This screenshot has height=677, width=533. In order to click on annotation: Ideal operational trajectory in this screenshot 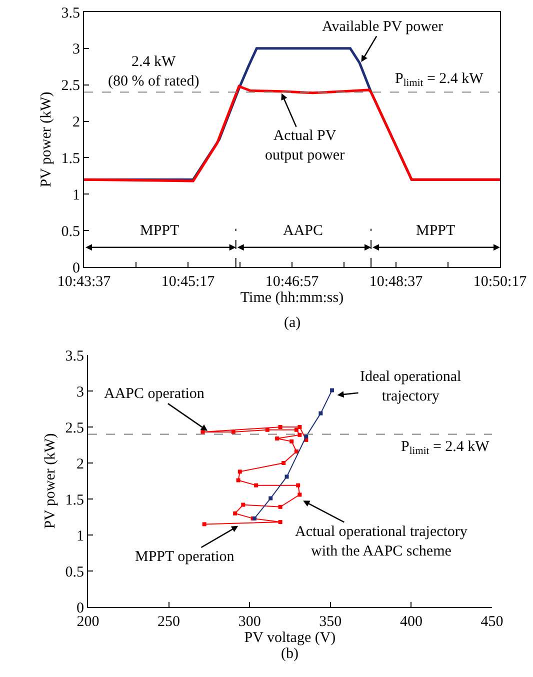, I will do `click(411, 386)`.